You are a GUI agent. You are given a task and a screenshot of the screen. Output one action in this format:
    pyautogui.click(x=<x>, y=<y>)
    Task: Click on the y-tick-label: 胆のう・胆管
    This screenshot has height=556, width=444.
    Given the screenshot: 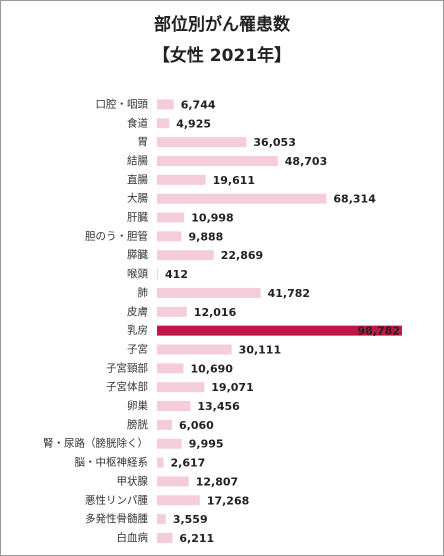 What is the action you would take?
    pyautogui.click(x=116, y=235)
    